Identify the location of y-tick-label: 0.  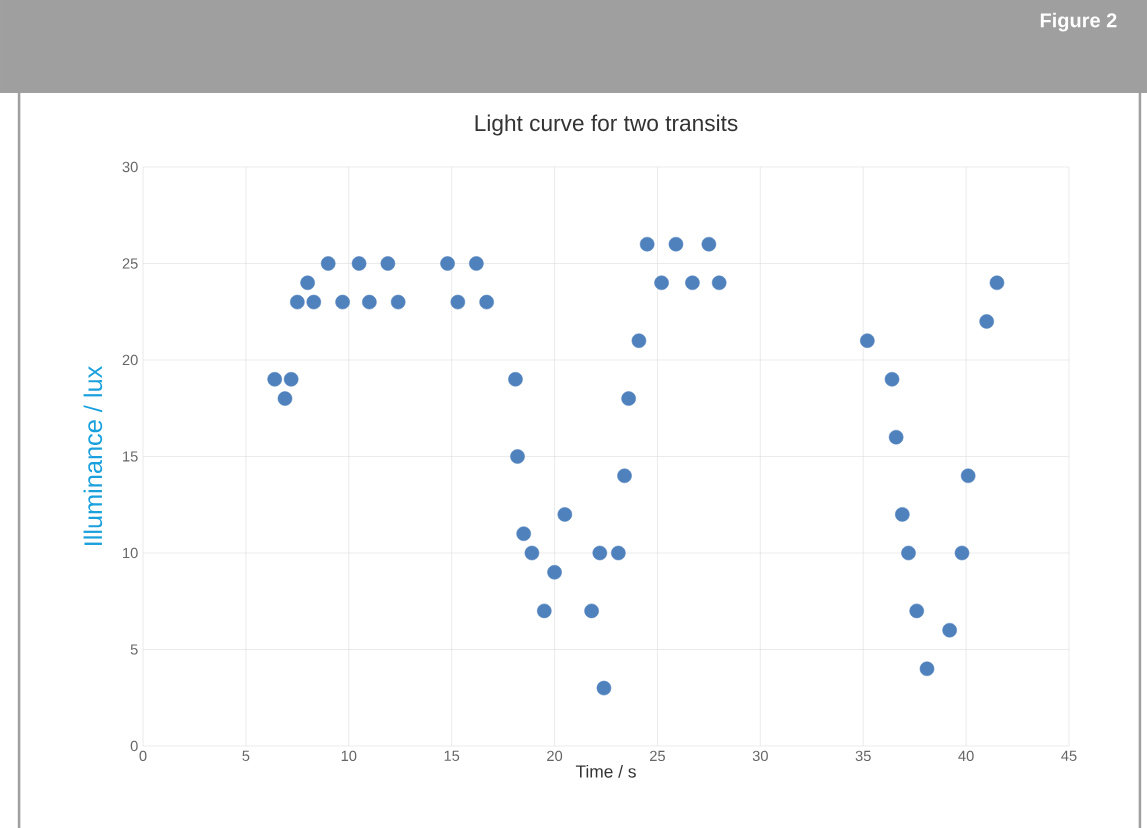
(134, 746).